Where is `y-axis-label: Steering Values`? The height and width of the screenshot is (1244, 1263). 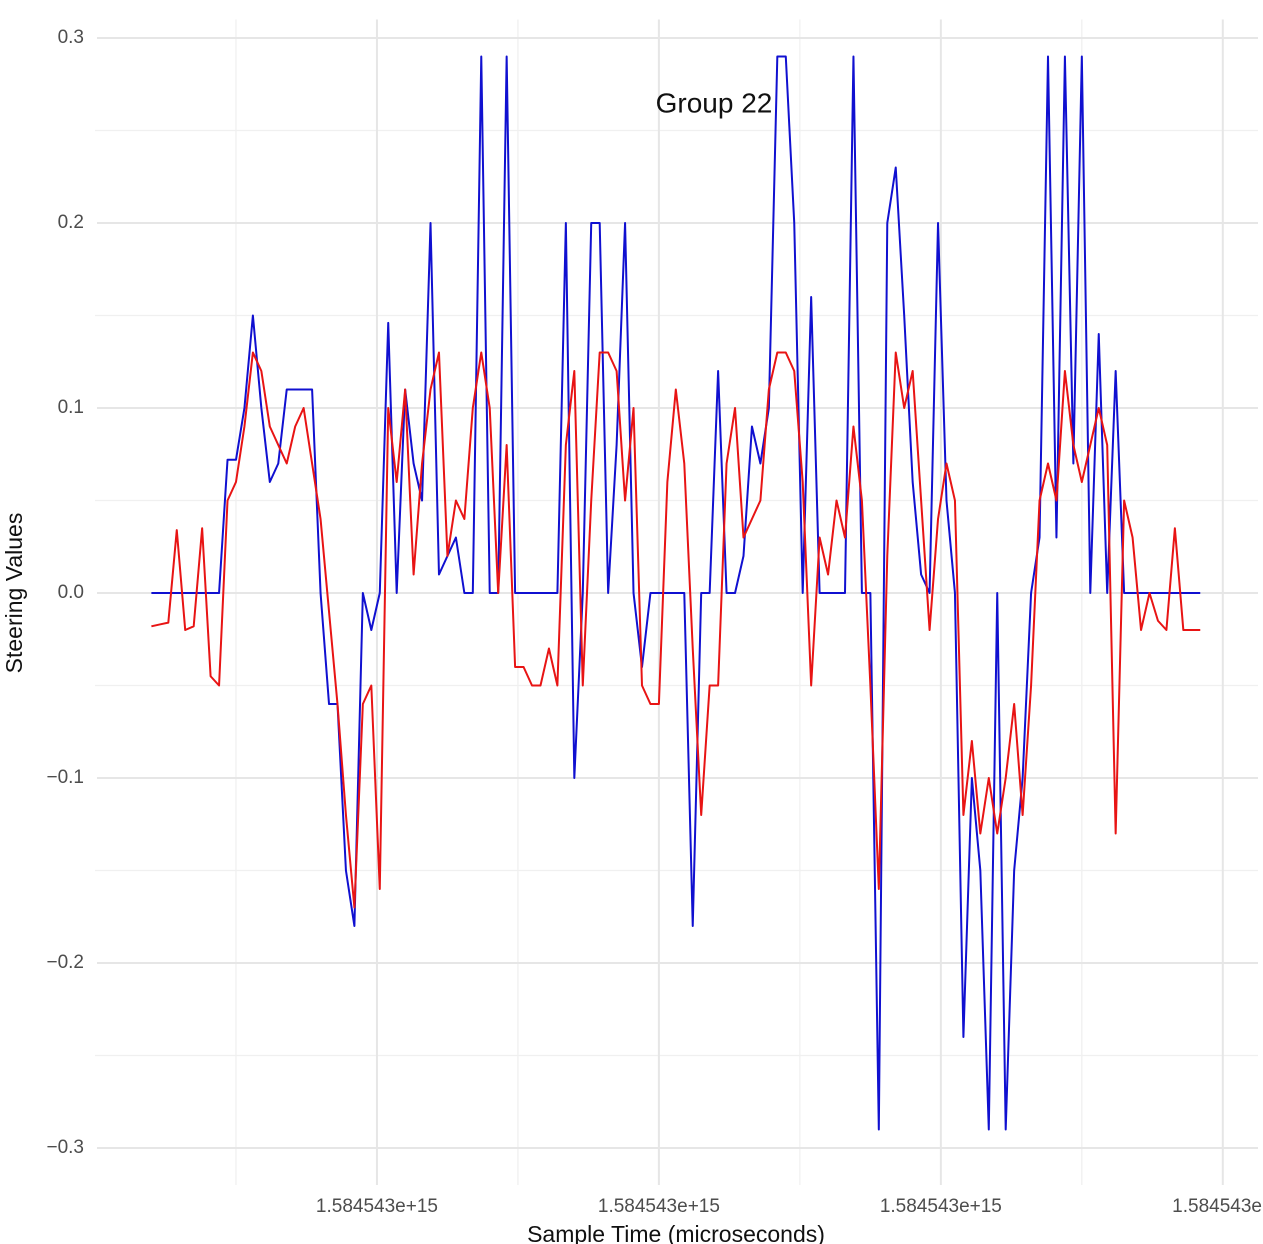 y-axis-label: Steering Values is located at coordinates (14, 593).